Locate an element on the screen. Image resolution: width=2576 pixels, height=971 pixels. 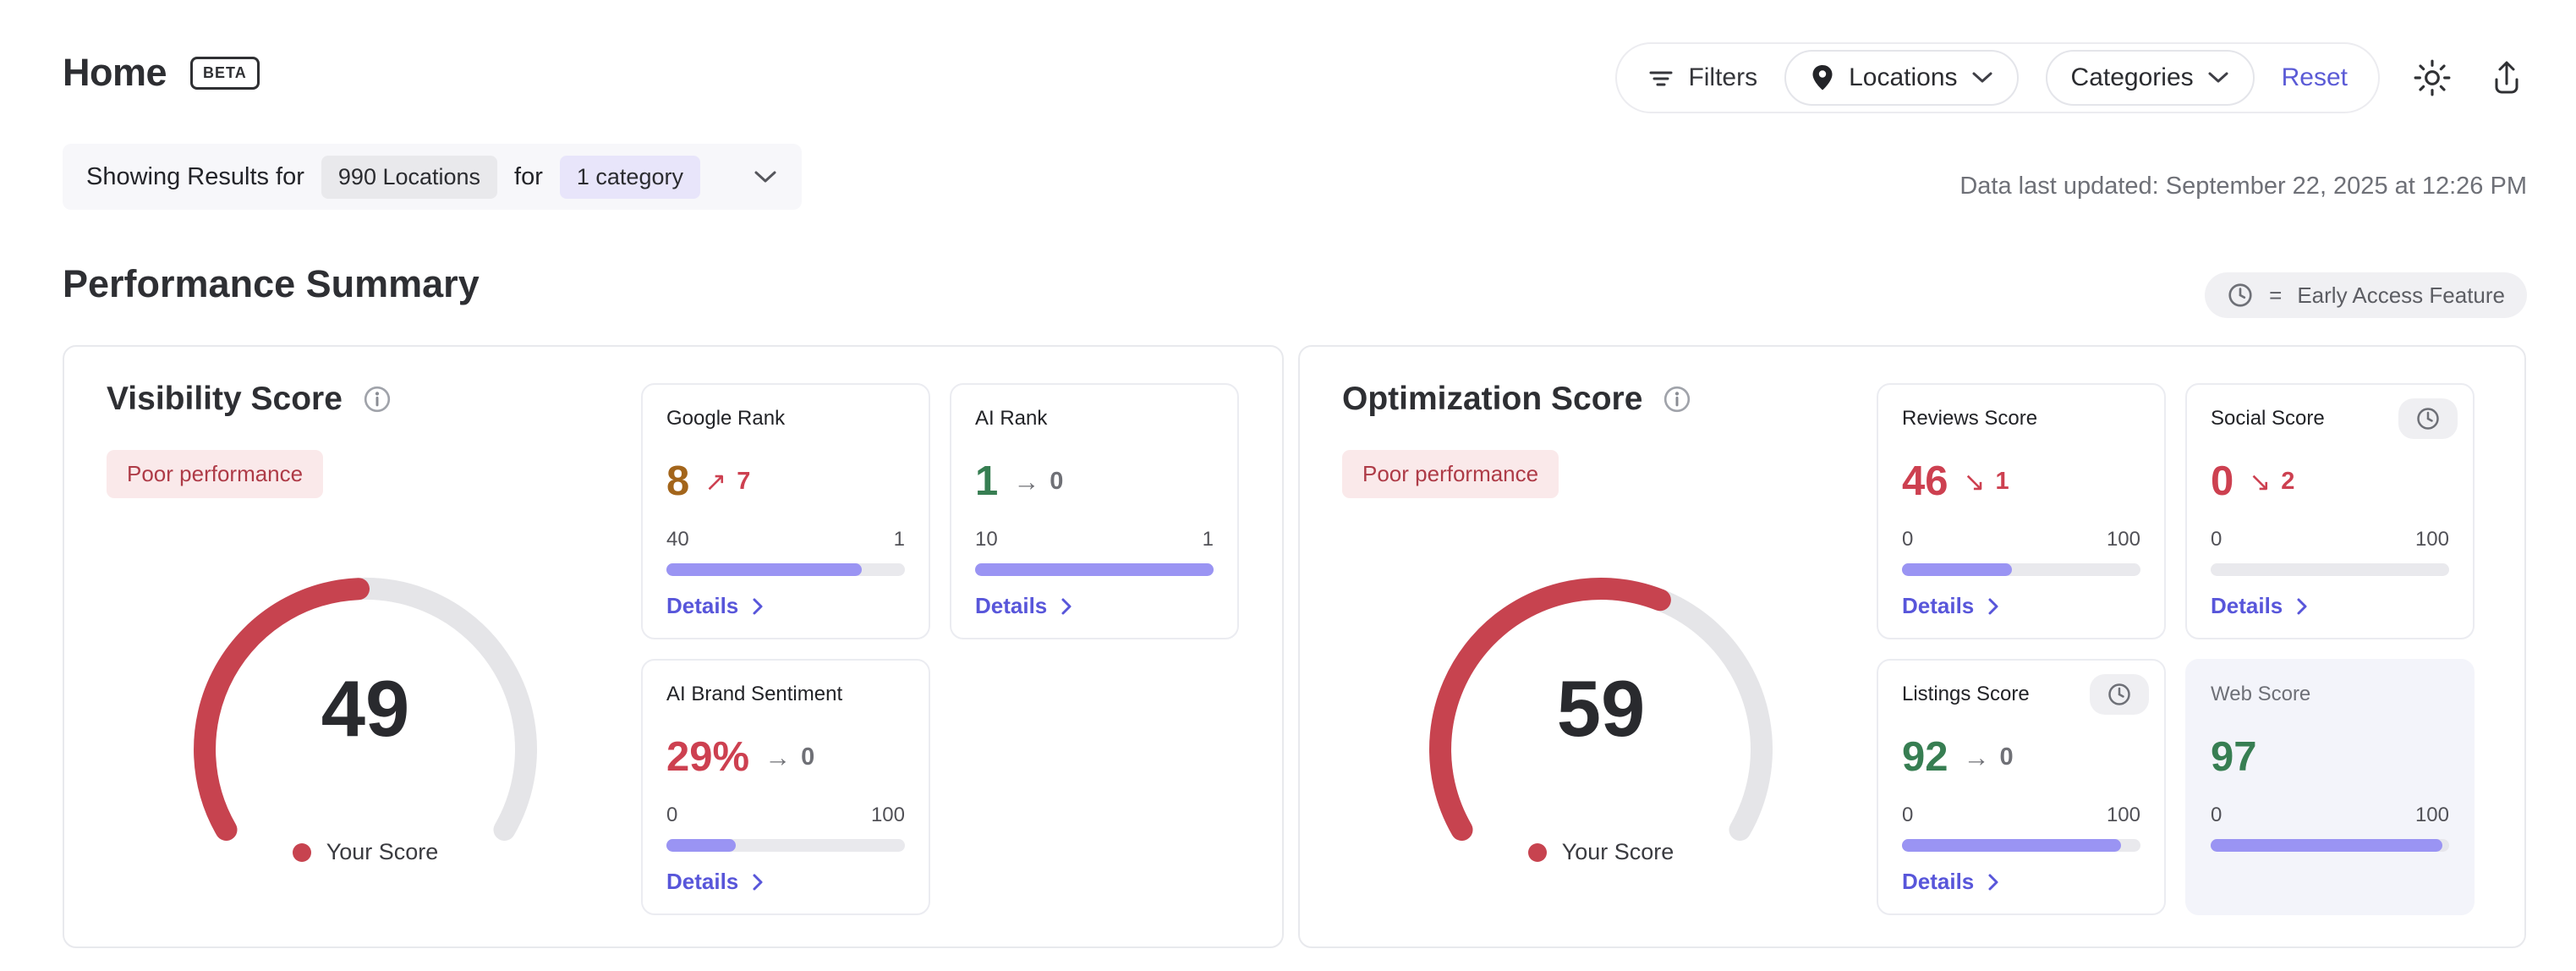
equals-sign: = is located at coordinates (2276, 295).